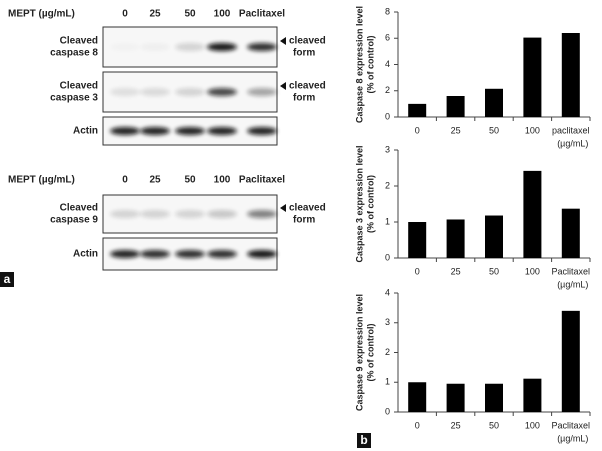 This screenshot has height=451, width=602. I want to click on row-label: caspase 3, so click(74, 98).